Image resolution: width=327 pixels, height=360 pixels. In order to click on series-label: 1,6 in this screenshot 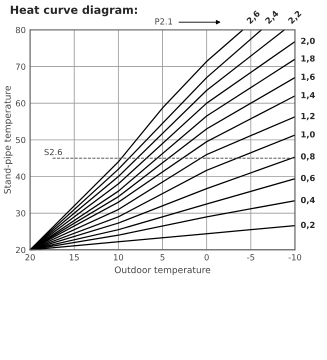, I will do `click(308, 78)`.